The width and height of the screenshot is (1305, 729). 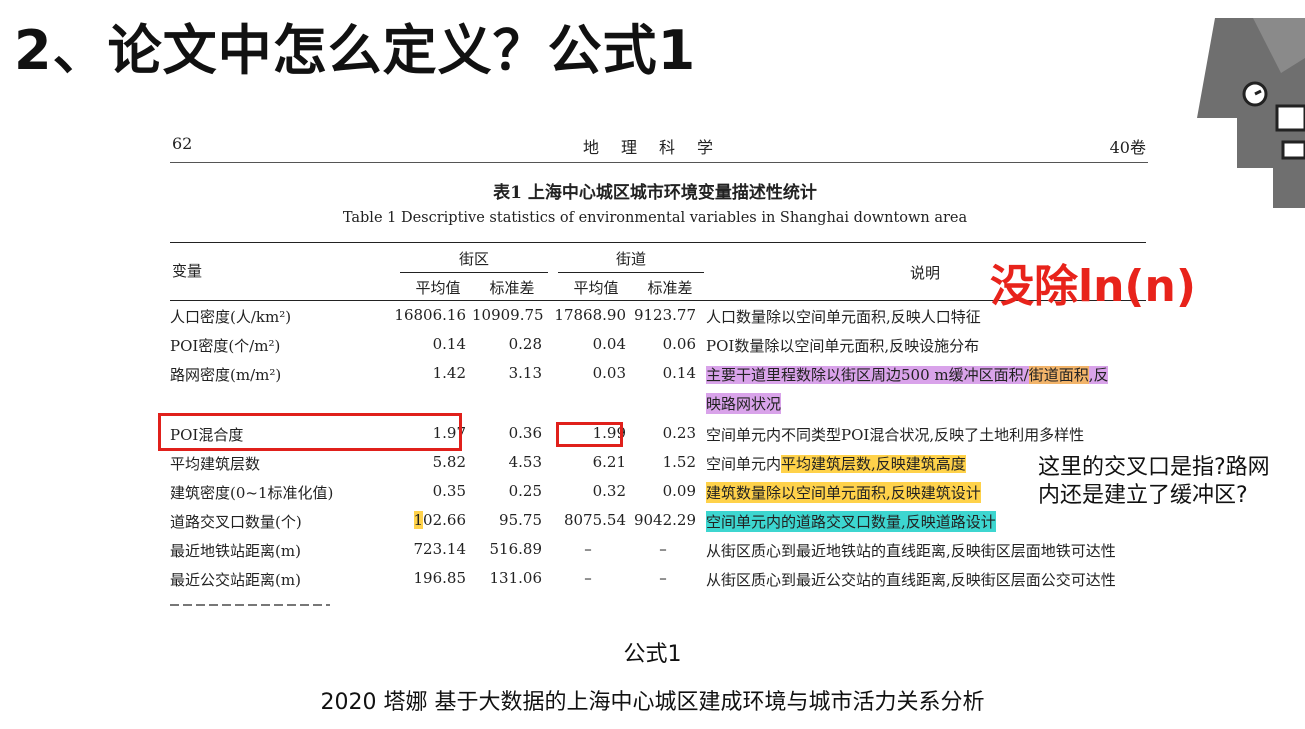 What do you see at coordinates (1058, 375) in the screenshot?
I see `highlight-orange: 街道面积` at bounding box center [1058, 375].